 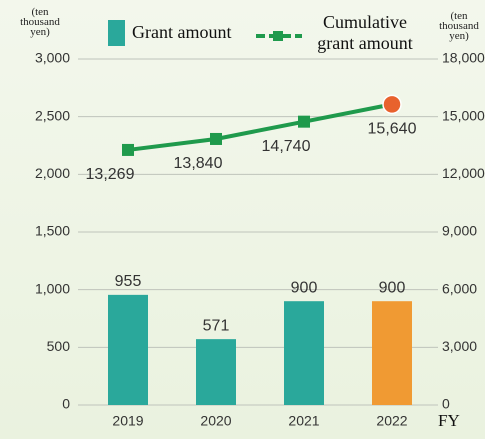 What do you see at coordinates (449, 420) in the screenshot?
I see `x-axis-label: FY` at bounding box center [449, 420].